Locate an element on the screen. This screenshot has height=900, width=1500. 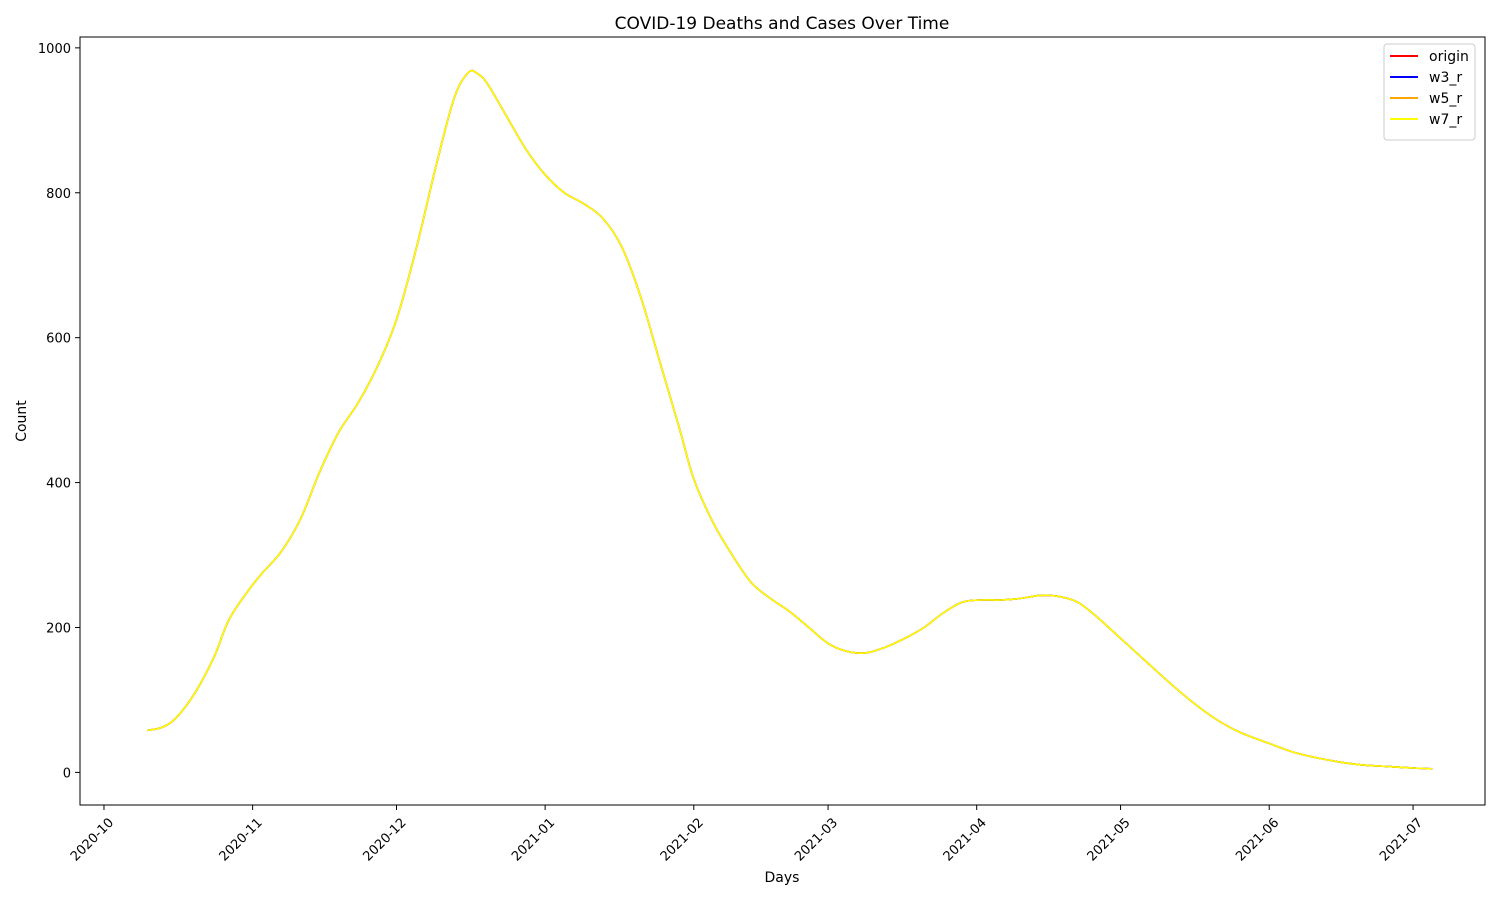
x-tick-label: 2020-12 is located at coordinates (385, 839).